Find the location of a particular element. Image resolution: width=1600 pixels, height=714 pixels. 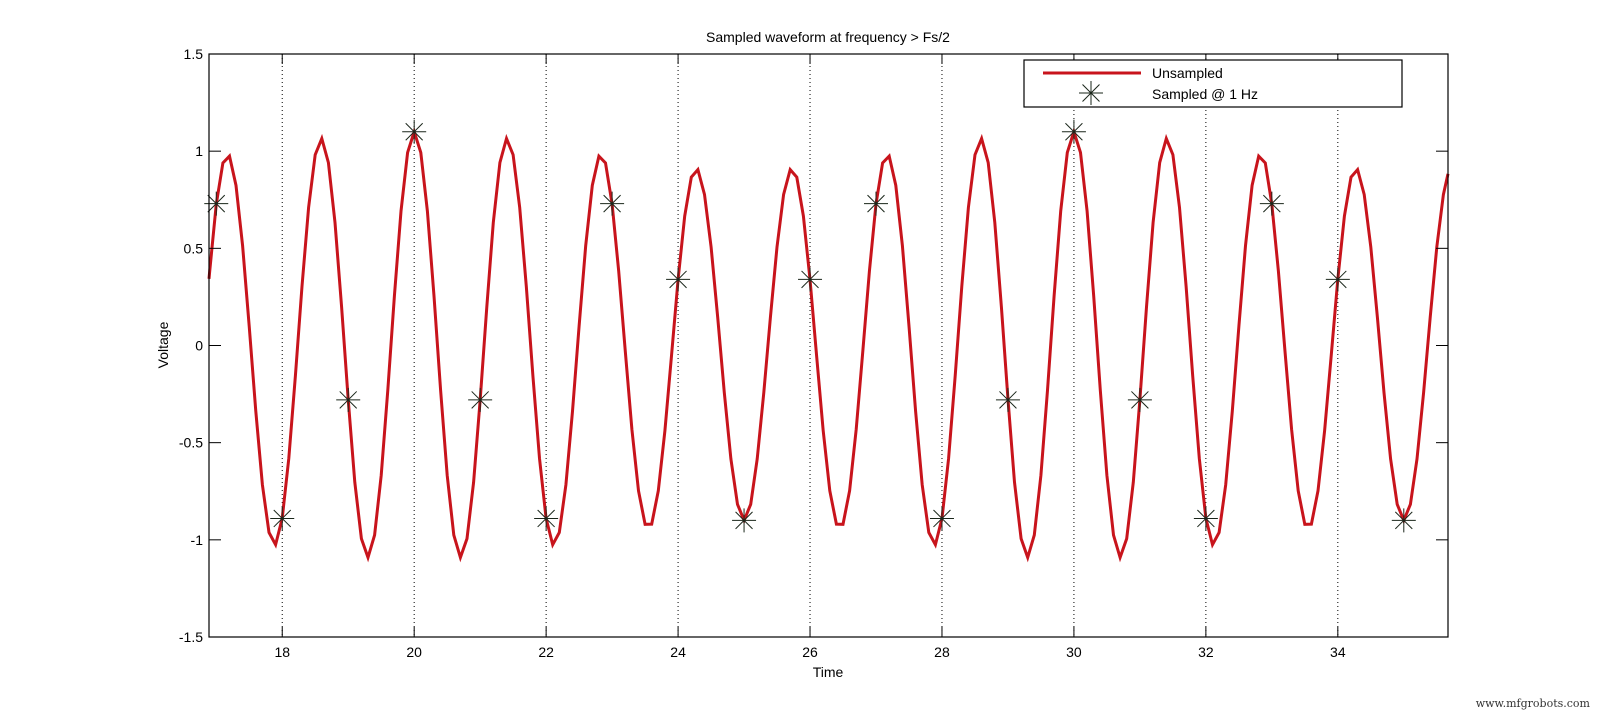

x-tick-label: 20 is located at coordinates (414, 652).